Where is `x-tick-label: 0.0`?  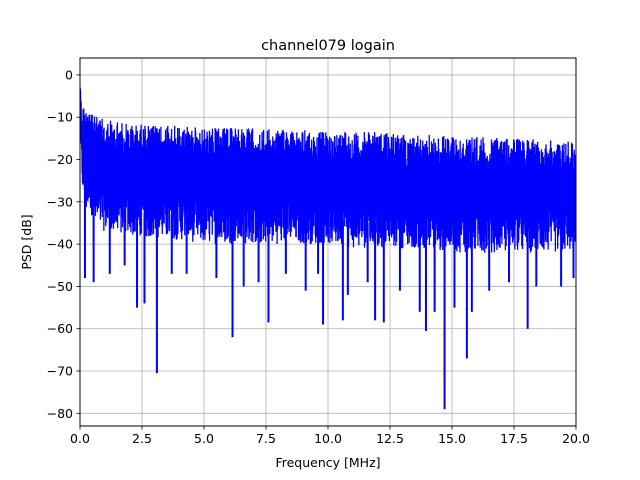
x-tick-label: 0.0 is located at coordinates (80, 438).